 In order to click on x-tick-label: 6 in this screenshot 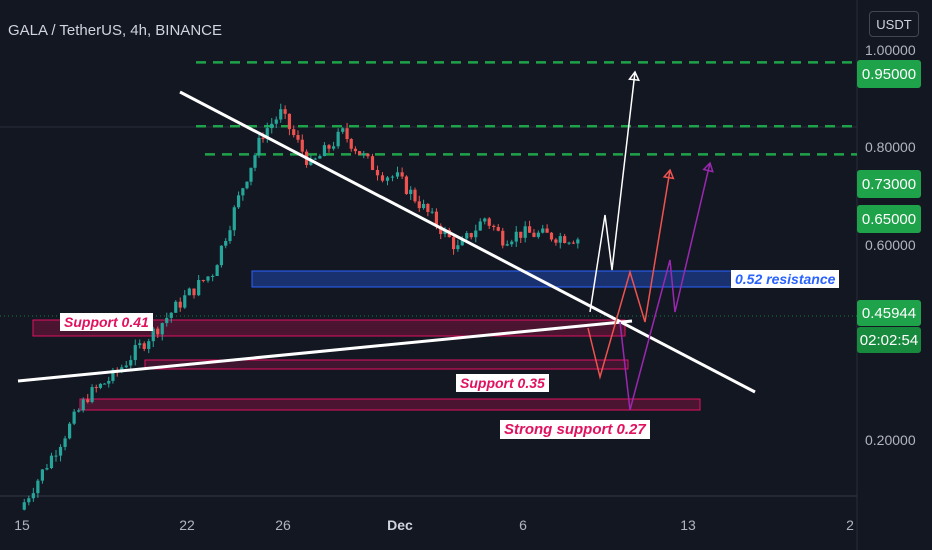, I will do `click(523, 525)`.